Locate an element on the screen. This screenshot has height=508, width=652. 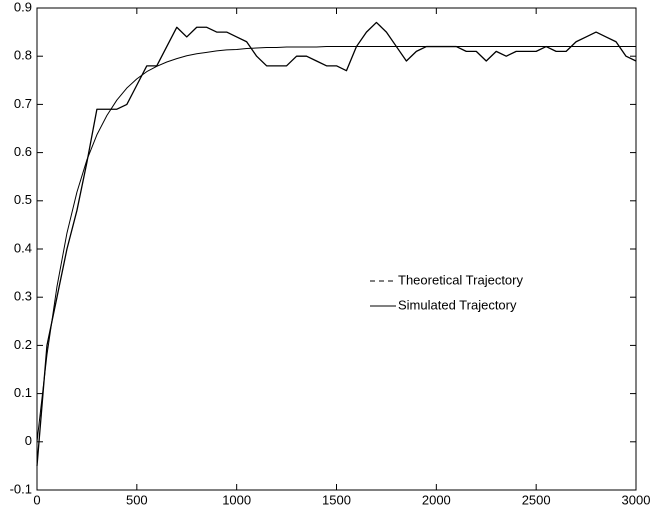
y-tick-label: 0.5 is located at coordinates (23, 199).